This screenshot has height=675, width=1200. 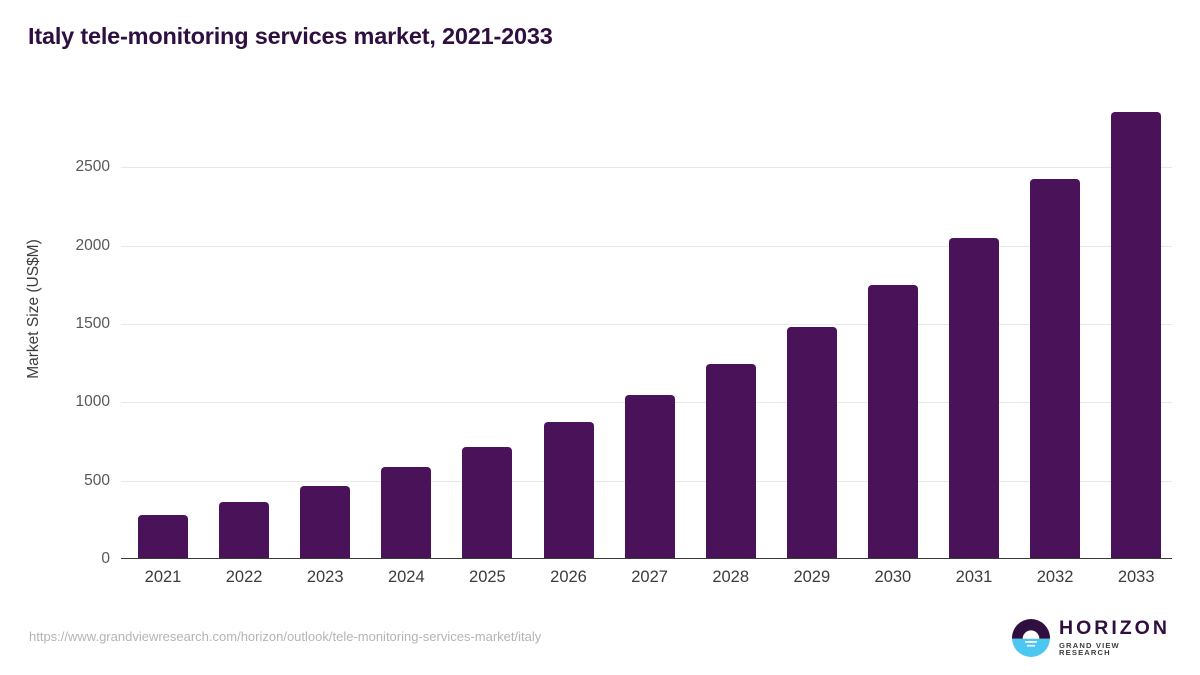 I want to click on y-axis-tick-labels: 0 500 1000 1500 2000 2500, so click(x=82, y=333).